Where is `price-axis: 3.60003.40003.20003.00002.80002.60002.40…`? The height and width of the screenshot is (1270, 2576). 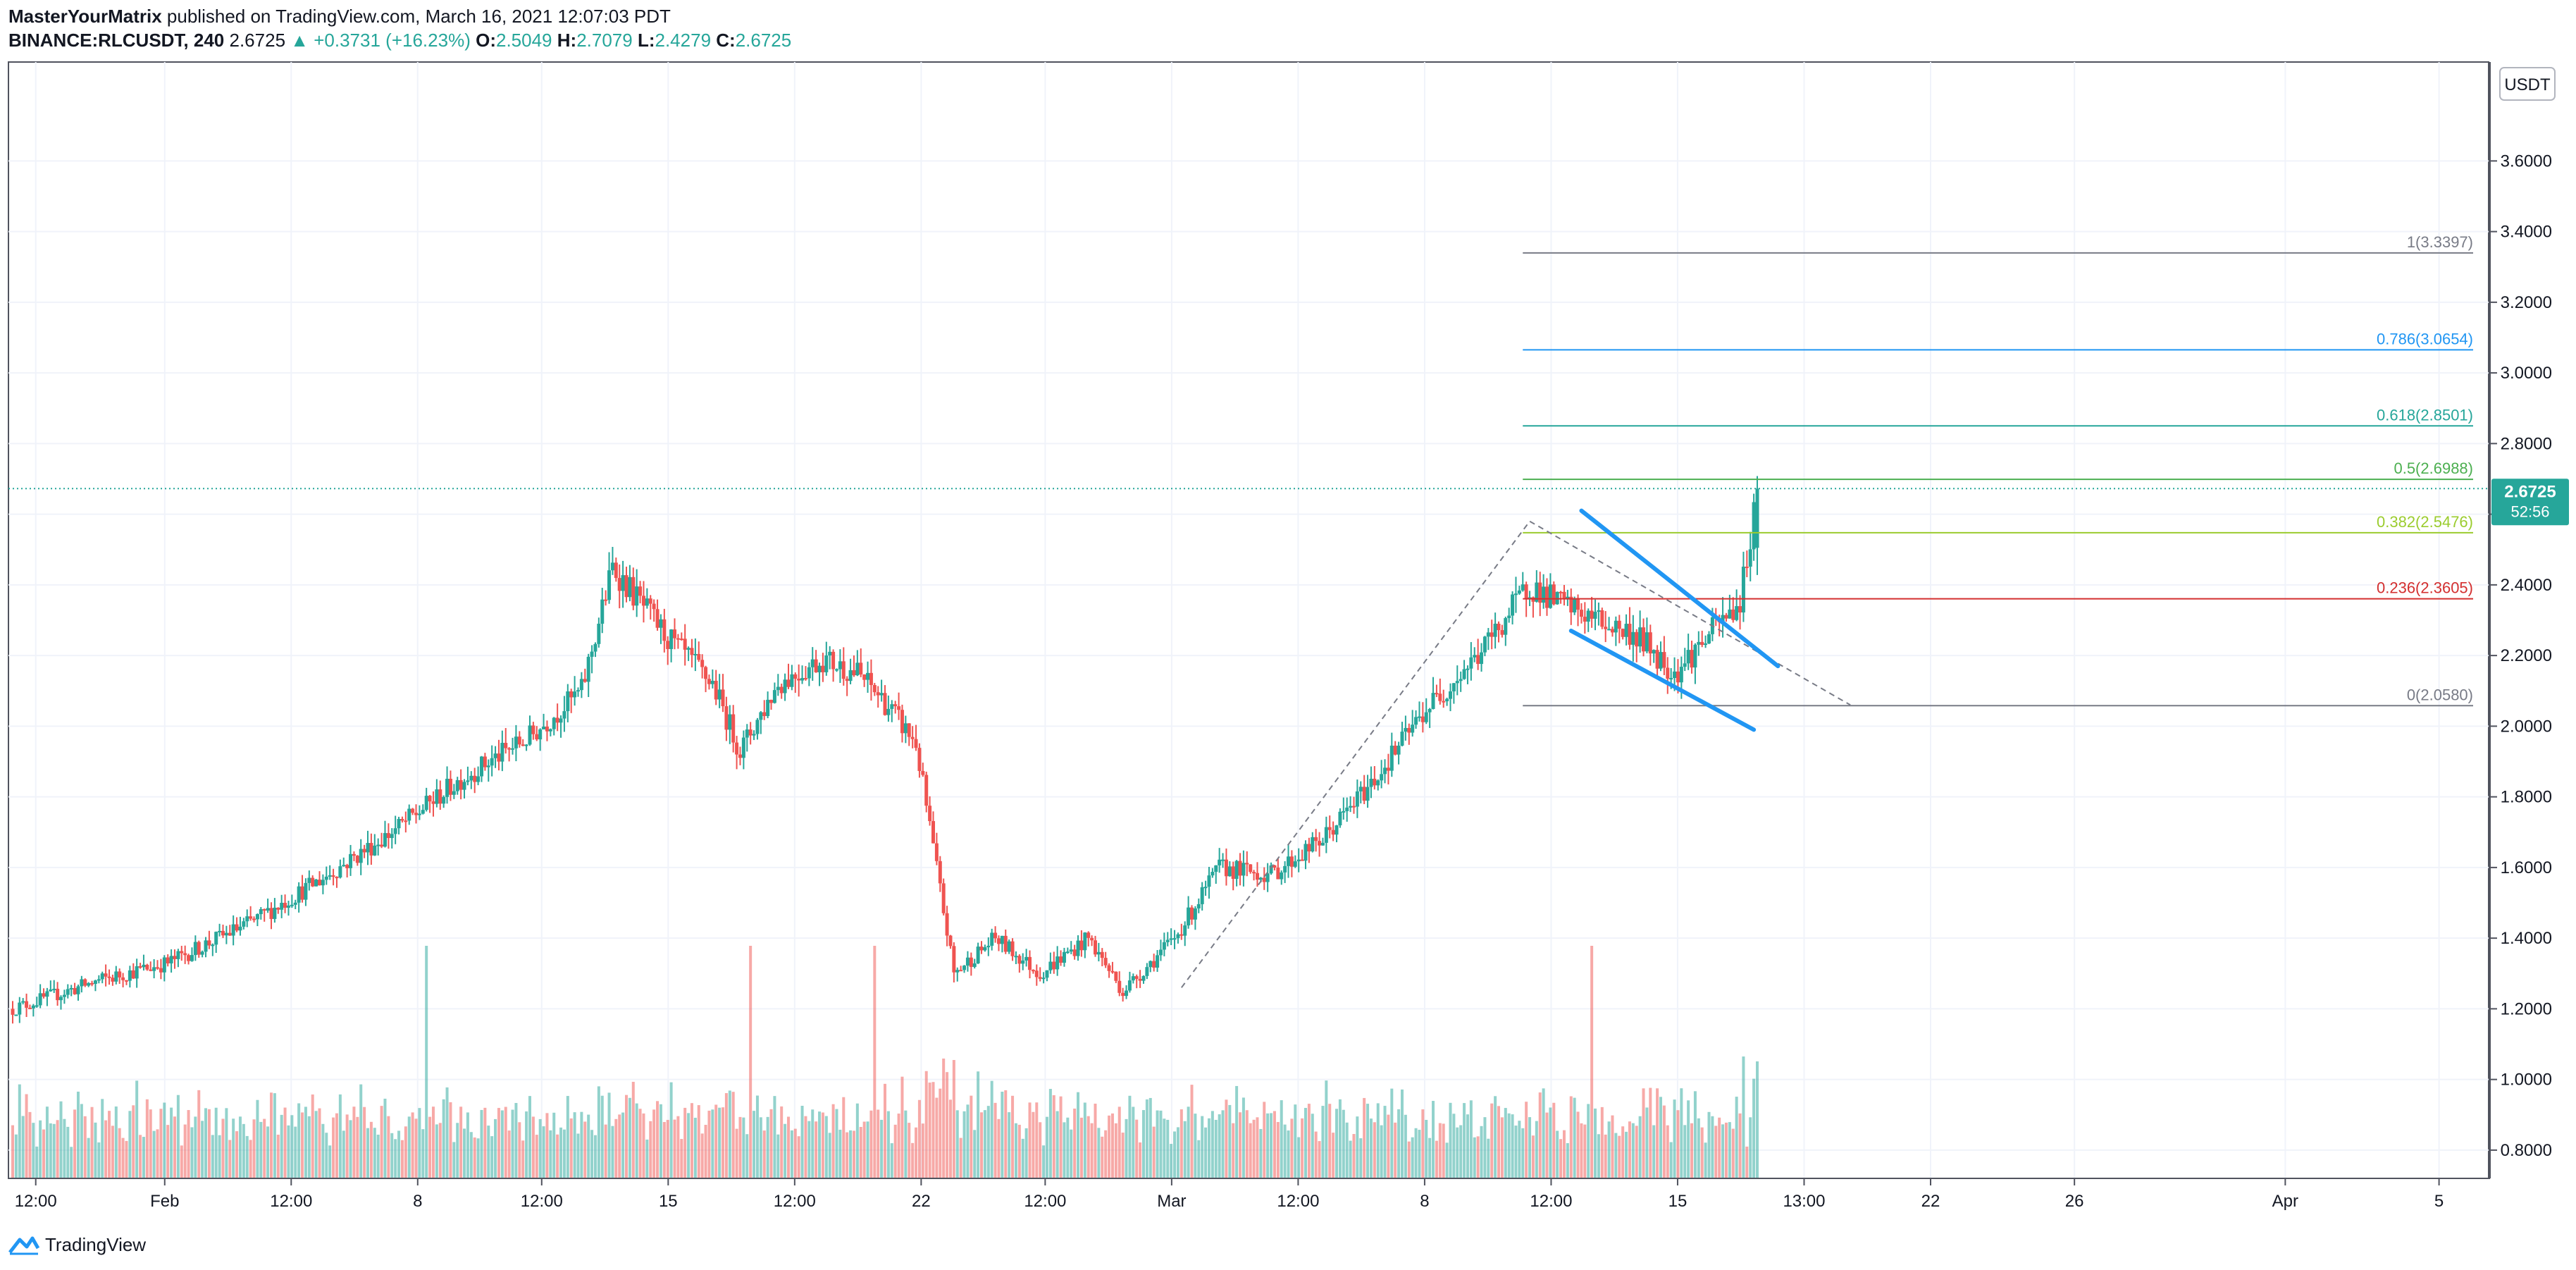
price-axis: 3.60003.40003.20003.00002.80002.60002.40… is located at coordinates (2520, 620).